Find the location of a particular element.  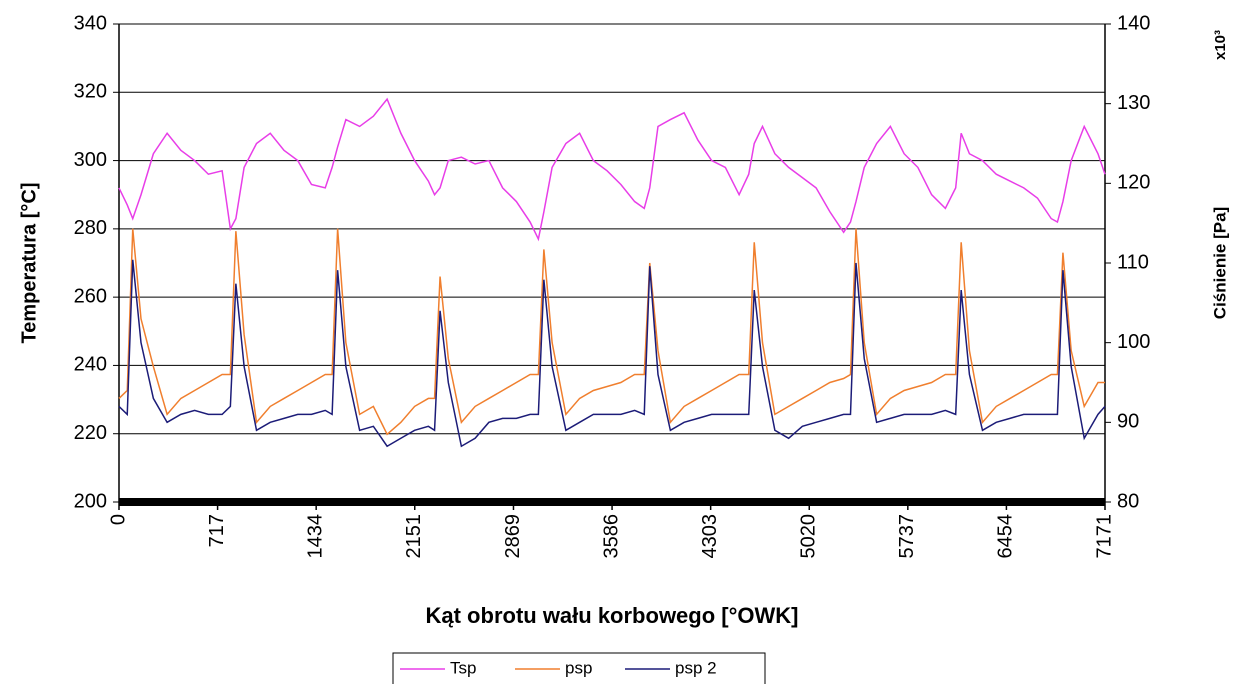

y2-tick-label: 130 is located at coordinates (1133, 103).